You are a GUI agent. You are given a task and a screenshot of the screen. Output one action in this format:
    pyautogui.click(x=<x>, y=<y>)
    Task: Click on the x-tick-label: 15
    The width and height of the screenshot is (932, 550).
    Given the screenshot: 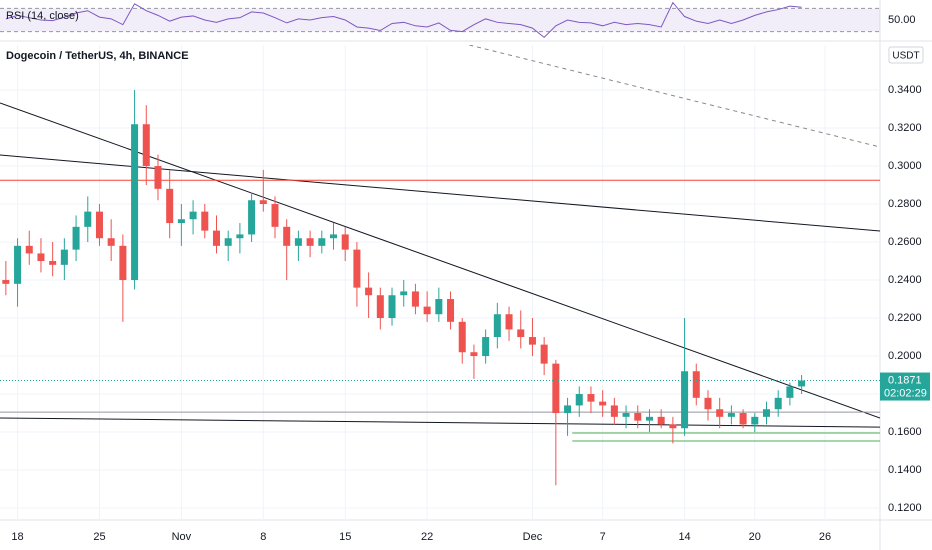 What is the action you would take?
    pyautogui.click(x=345, y=537)
    